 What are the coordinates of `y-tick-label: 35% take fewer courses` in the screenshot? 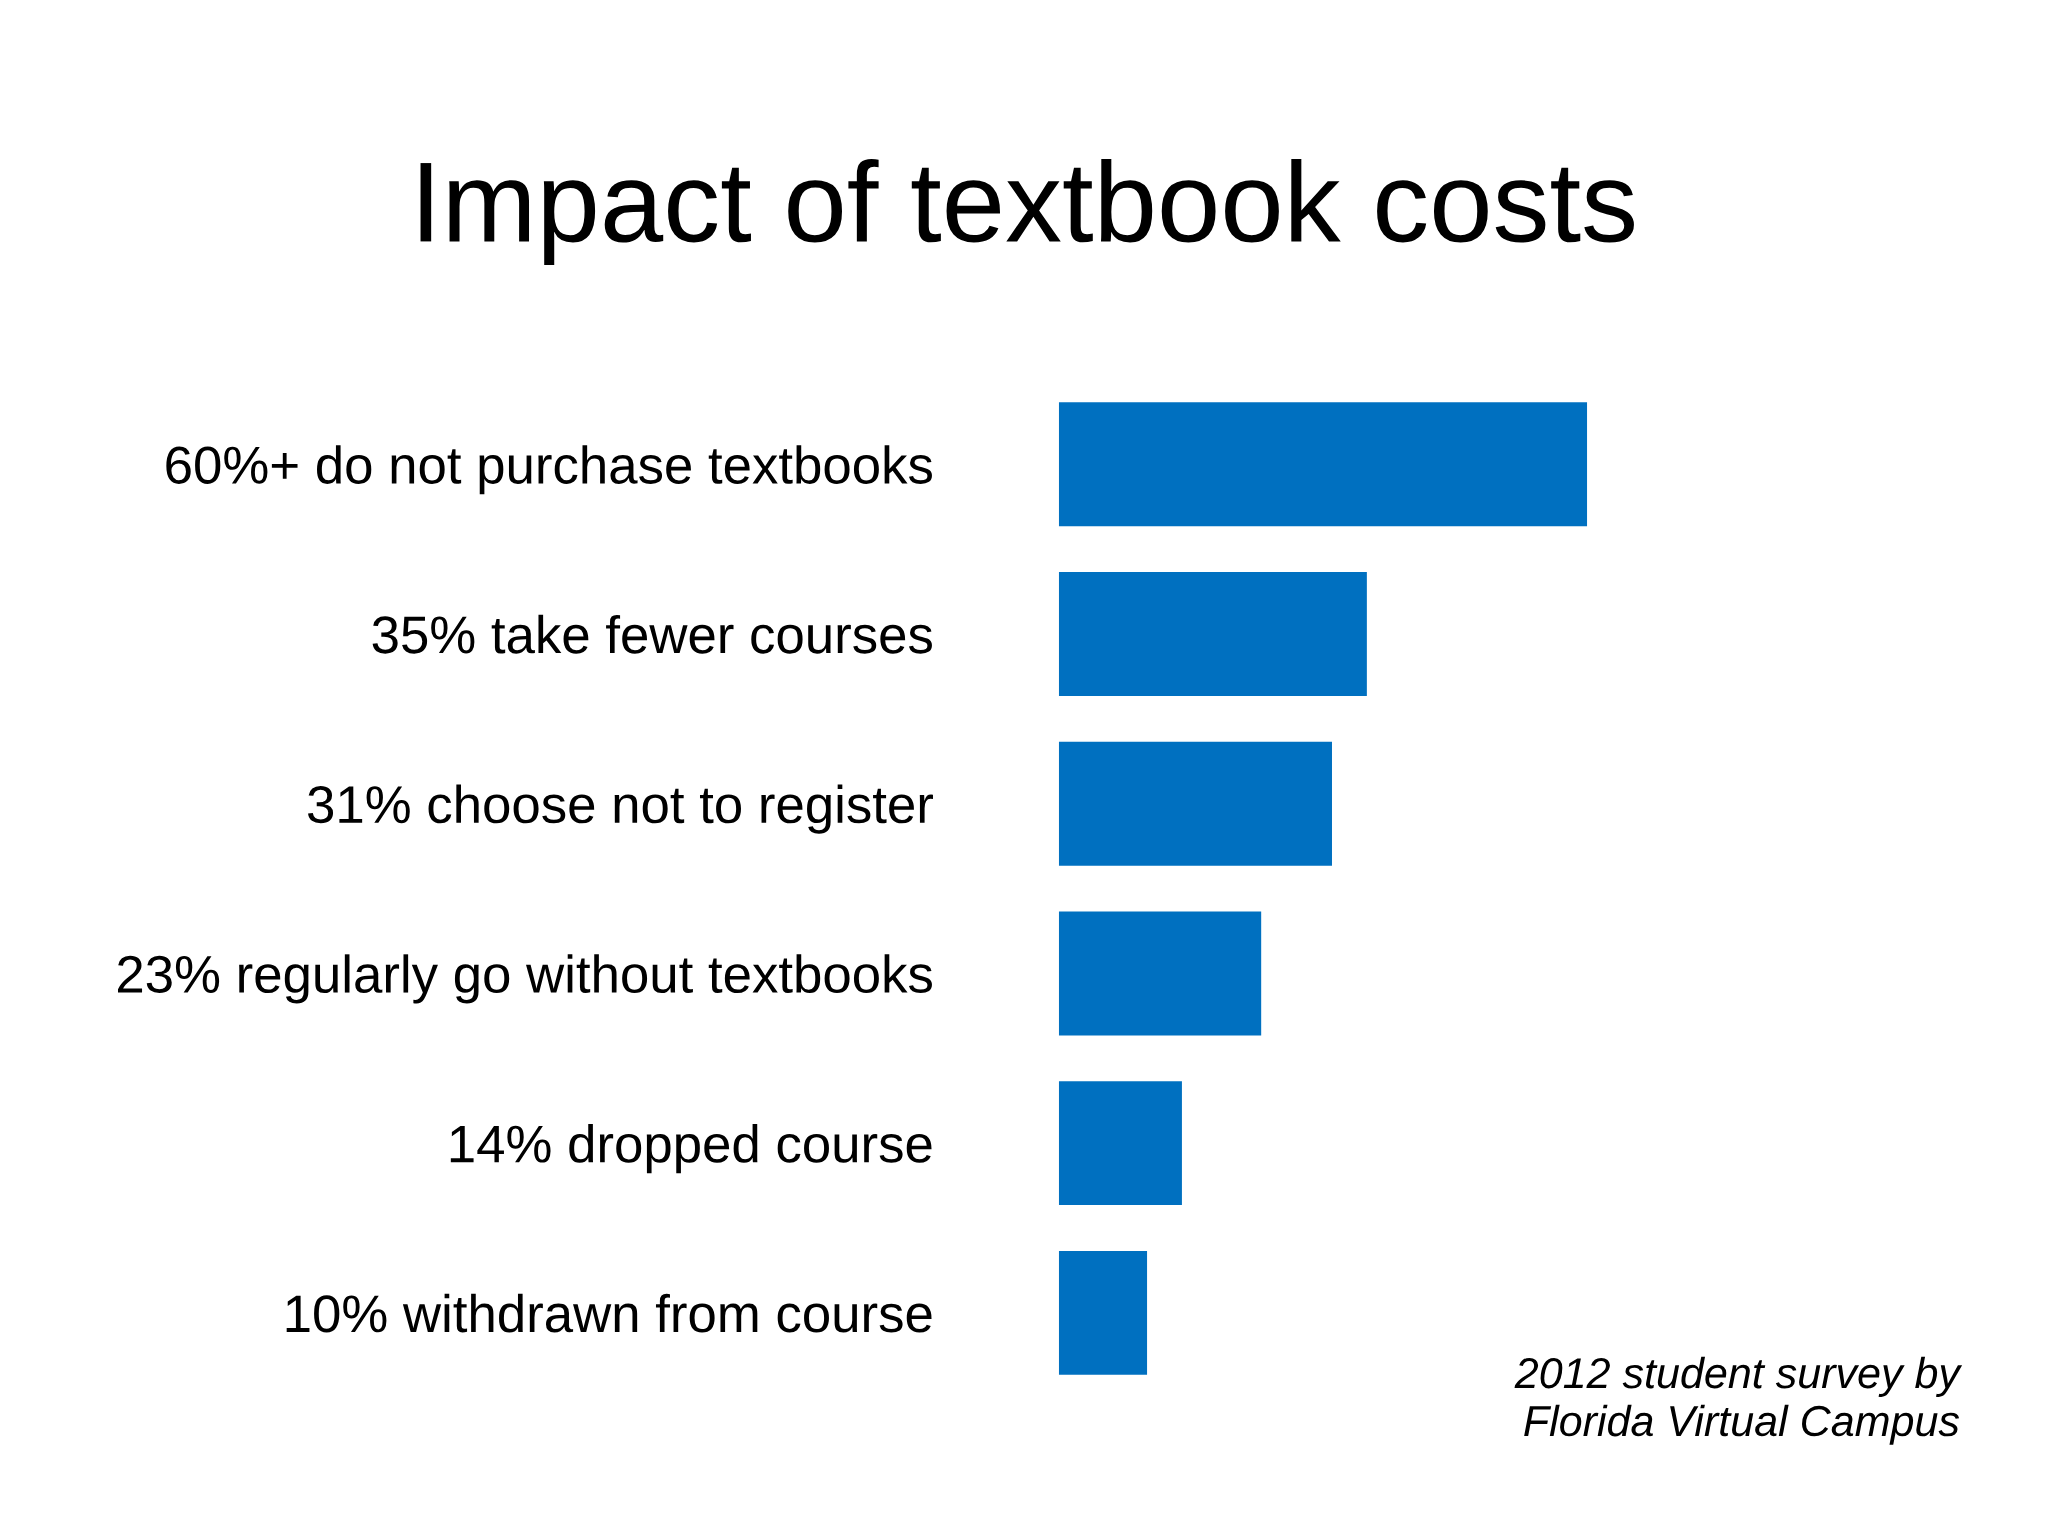 It's located at (652, 634).